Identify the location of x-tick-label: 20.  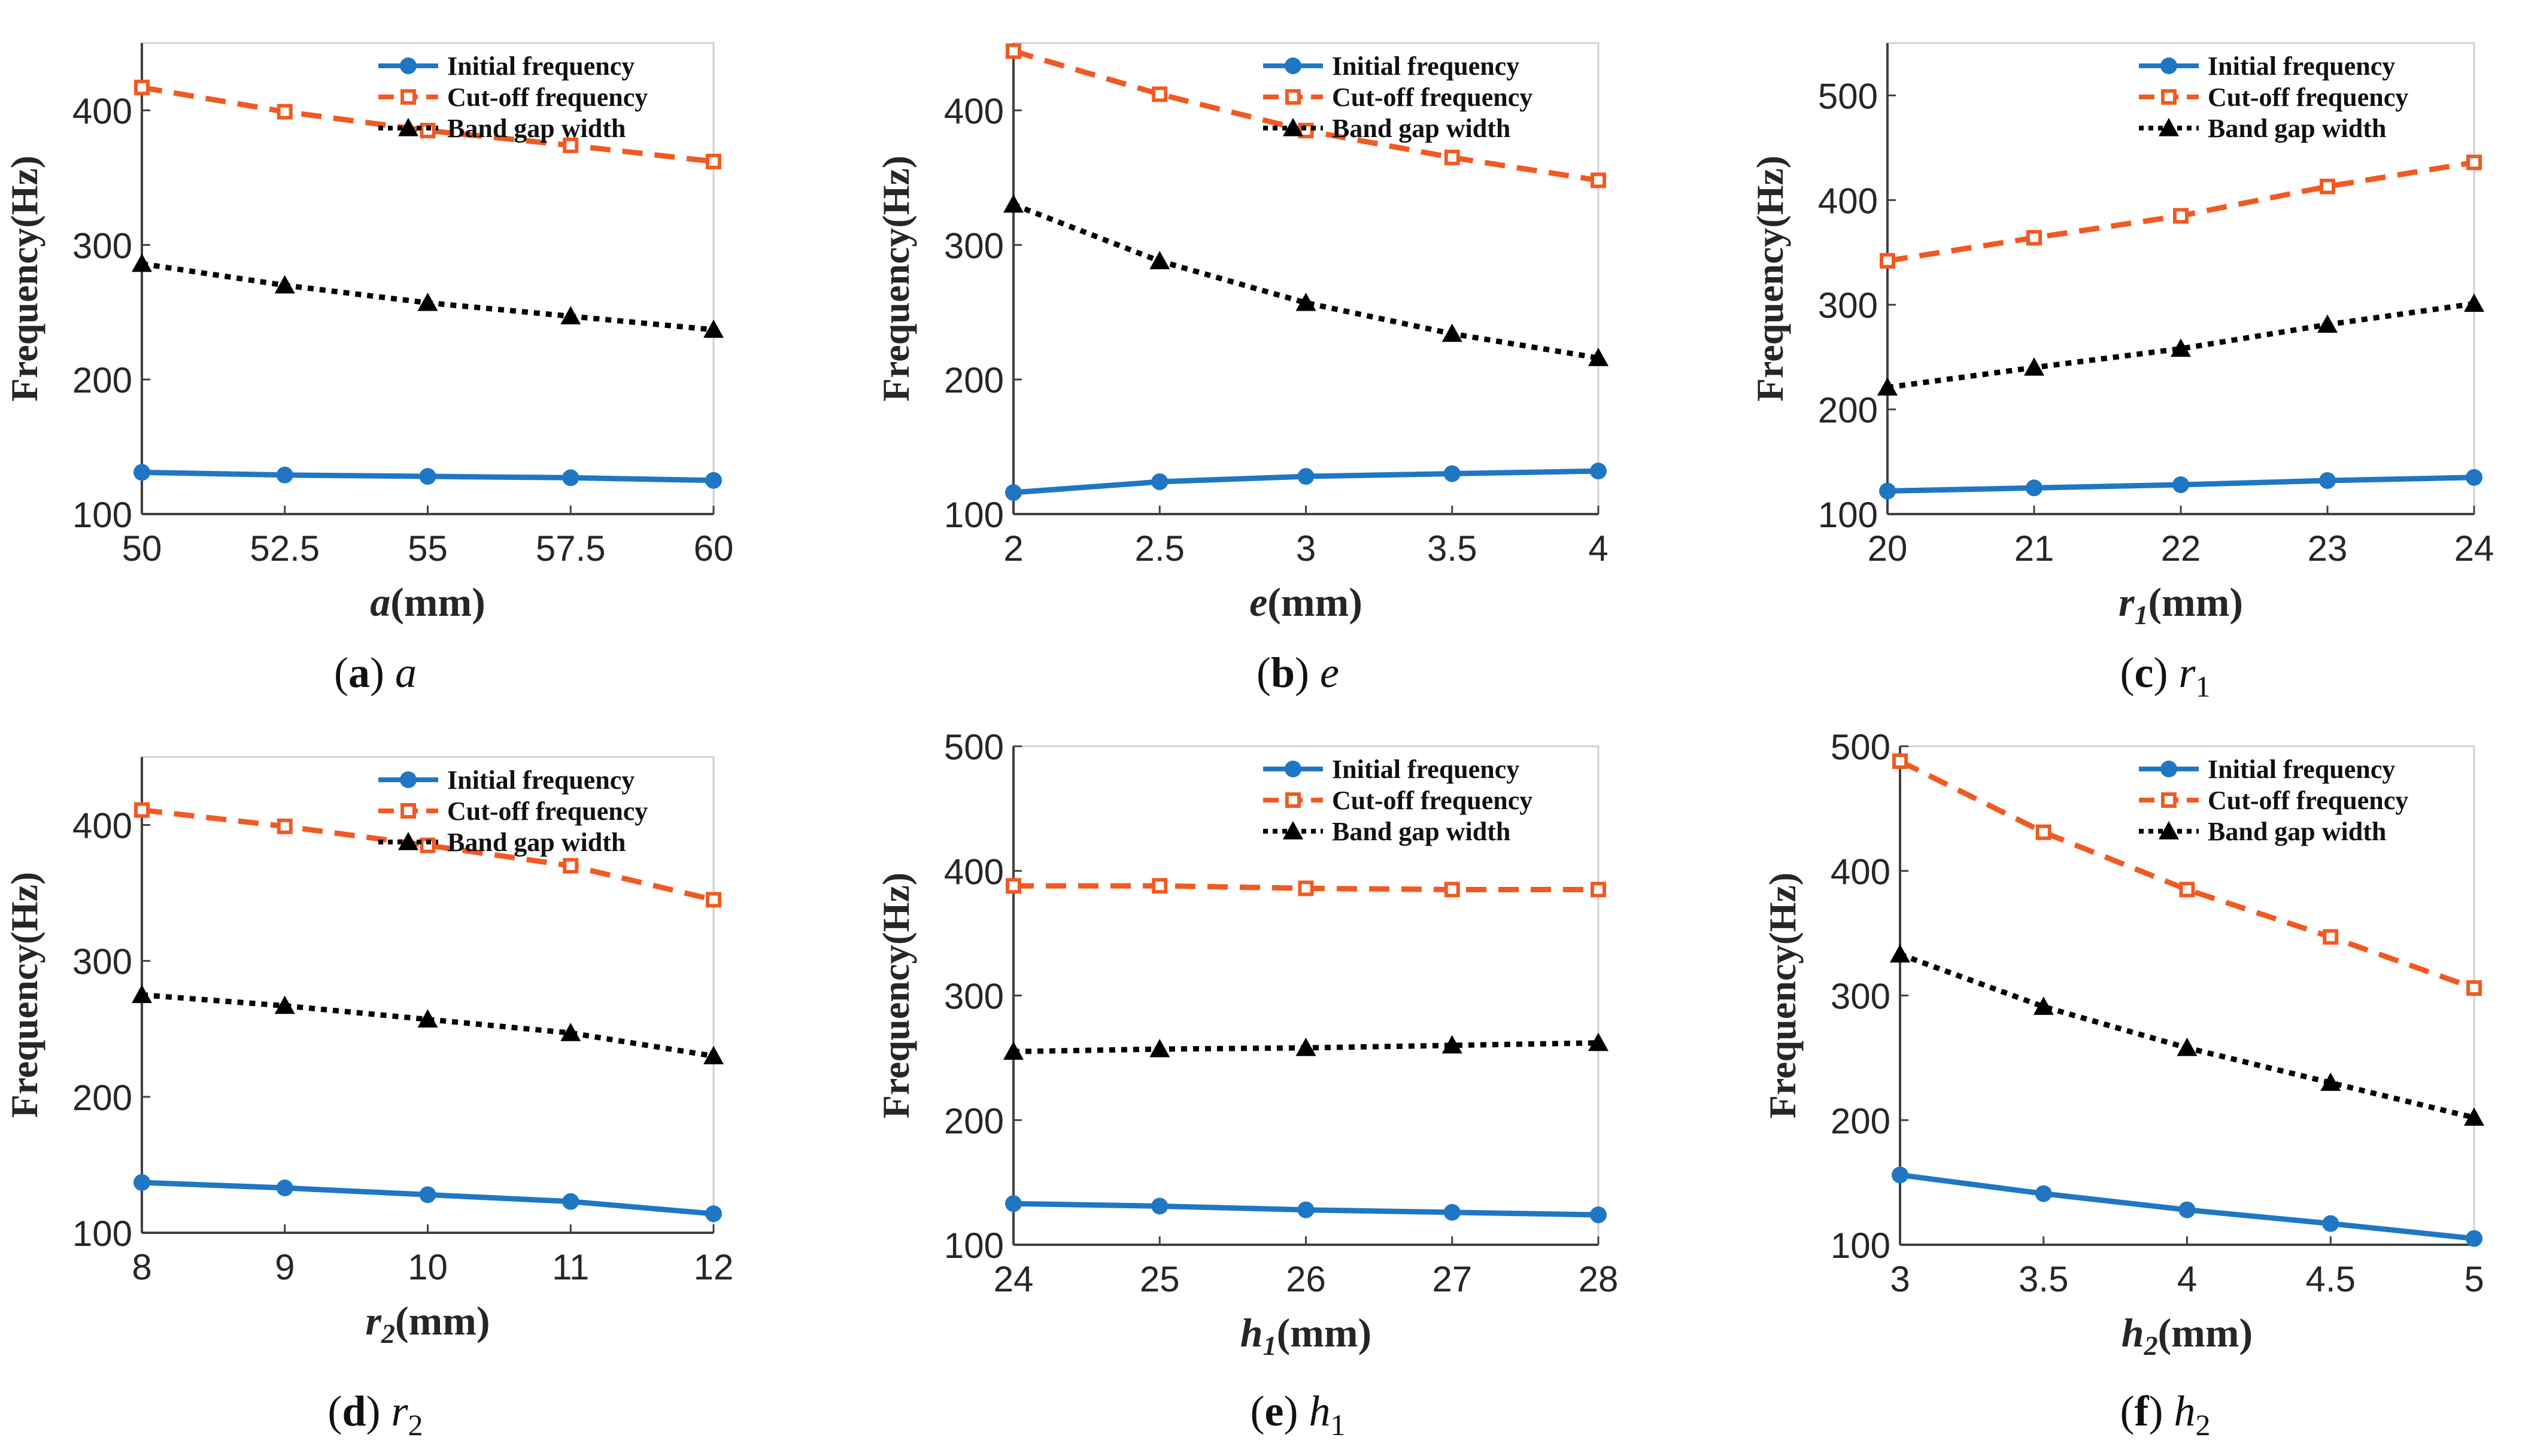
(1888, 548).